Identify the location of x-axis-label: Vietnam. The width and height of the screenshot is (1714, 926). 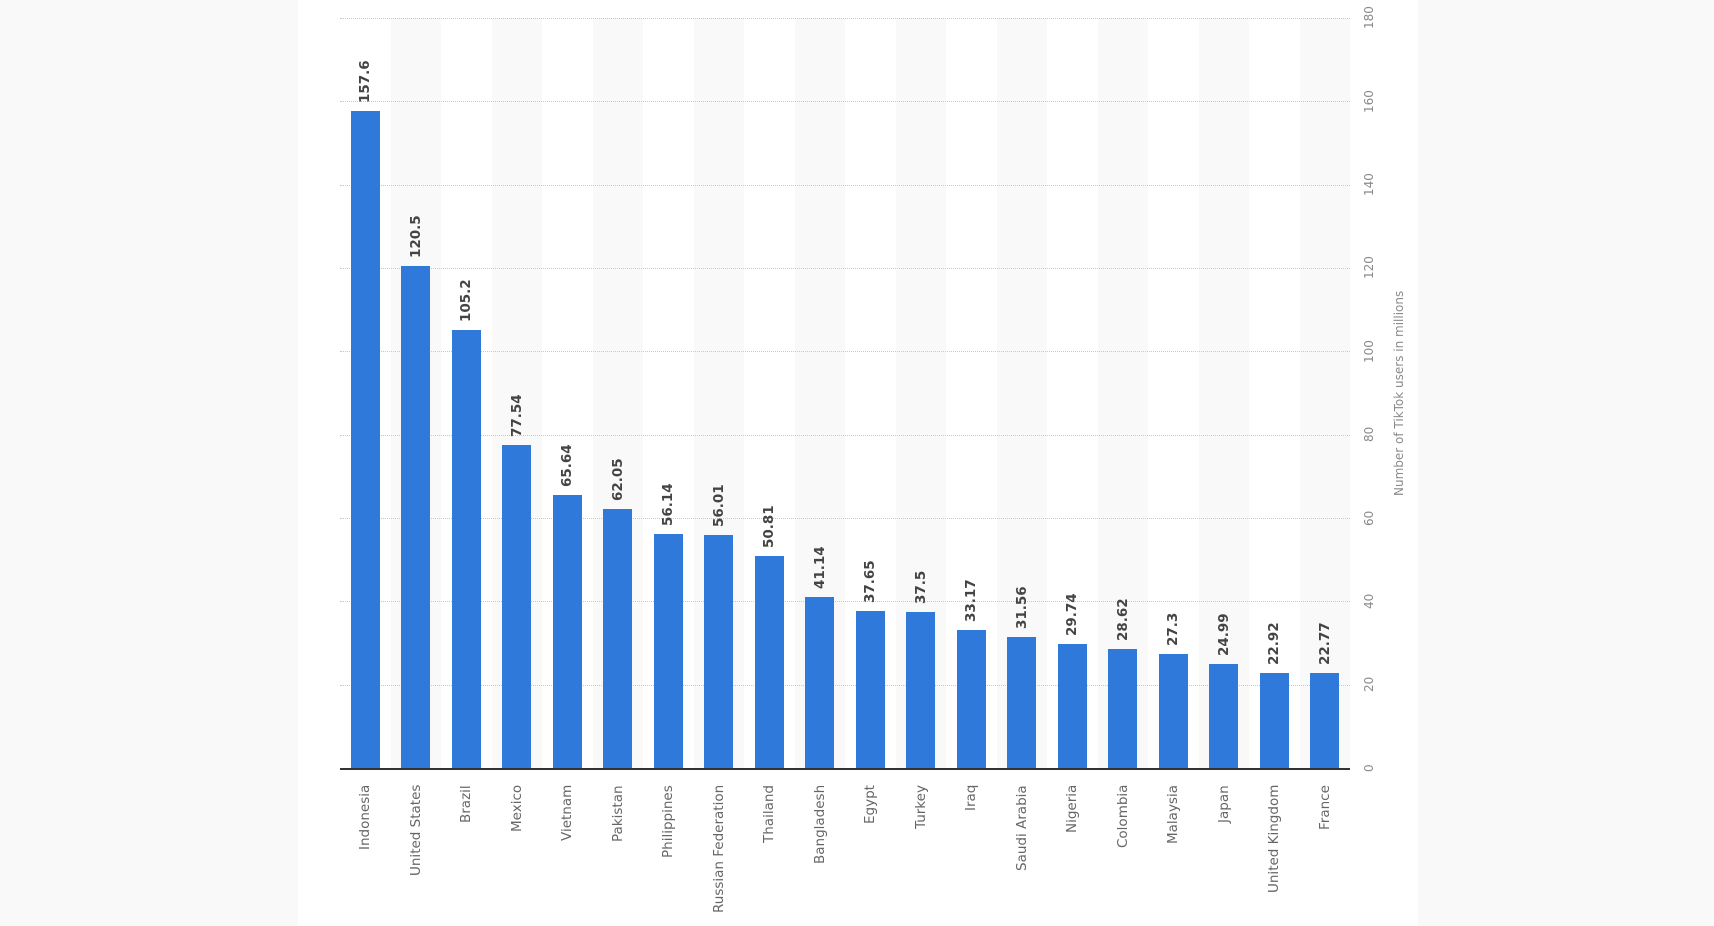
(567, 813).